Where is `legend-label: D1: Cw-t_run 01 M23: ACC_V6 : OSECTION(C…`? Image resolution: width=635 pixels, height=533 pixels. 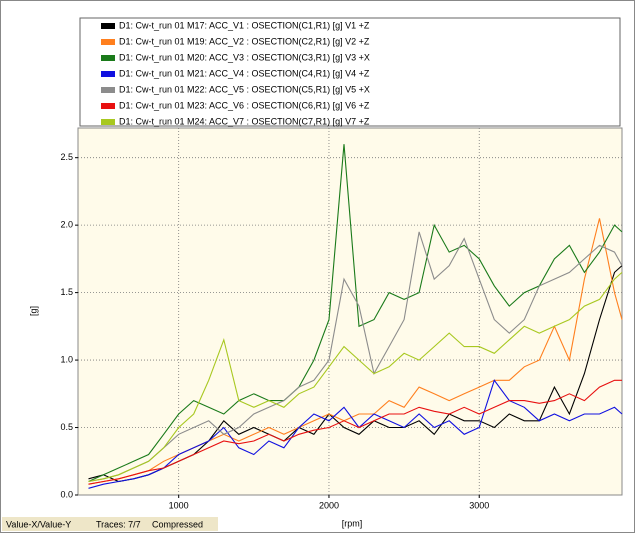
legend-label: D1: Cw-t_run 01 M23: ACC_V6 : OSECTION(C… is located at coordinates (244, 105).